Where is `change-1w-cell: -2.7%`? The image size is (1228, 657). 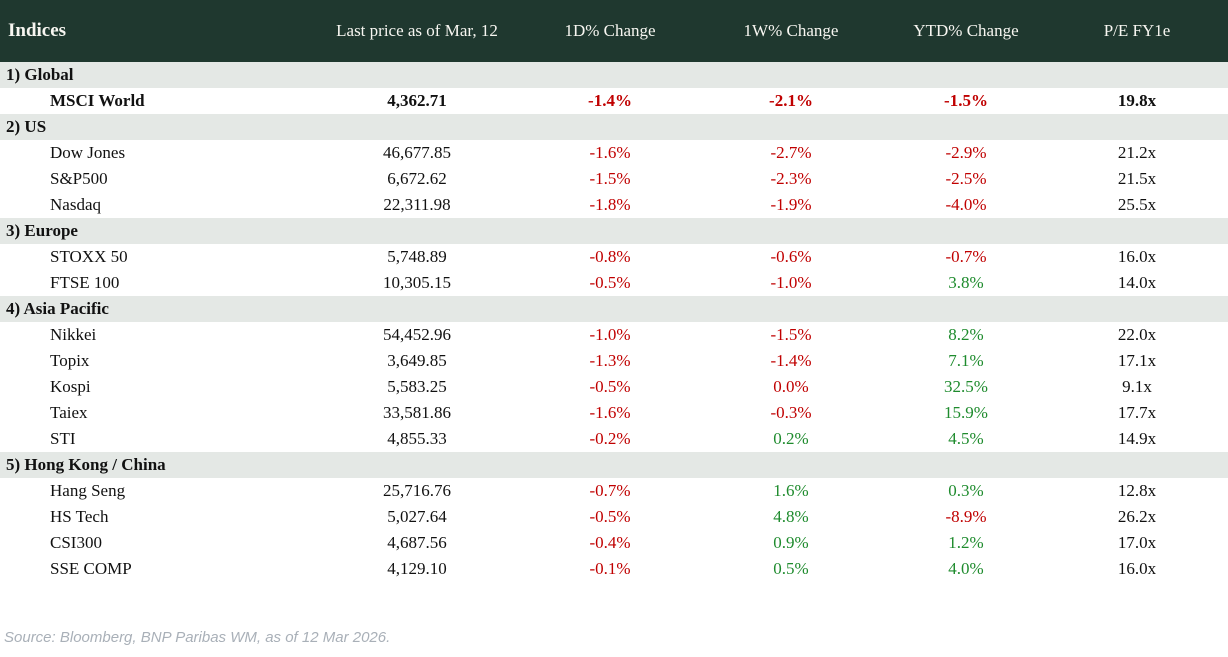 change-1w-cell: -2.7% is located at coordinates (791, 152).